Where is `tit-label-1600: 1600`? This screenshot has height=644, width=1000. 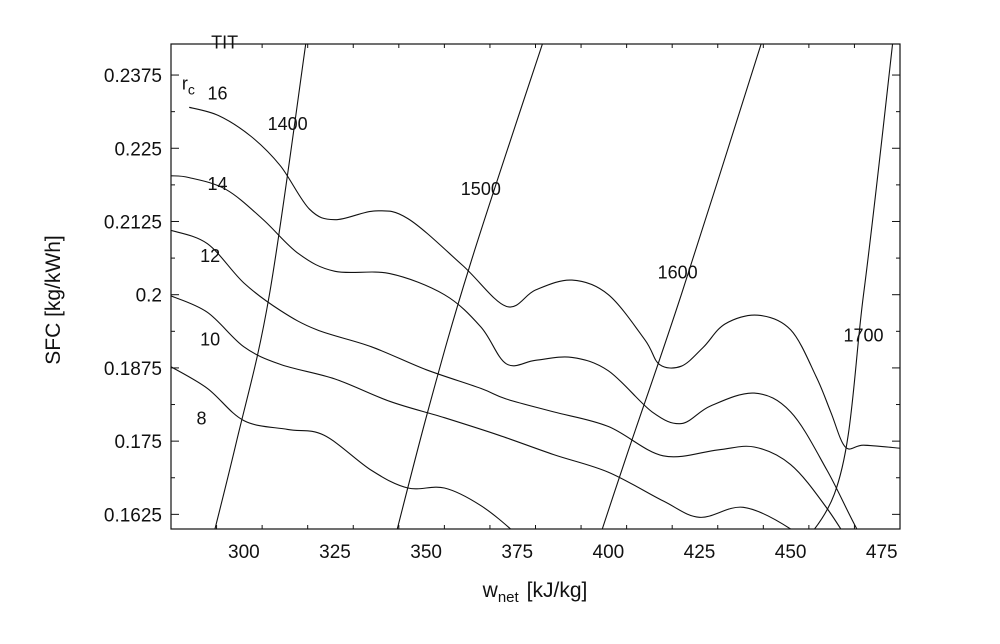
tit-label-1600: 1600 is located at coordinates (678, 272).